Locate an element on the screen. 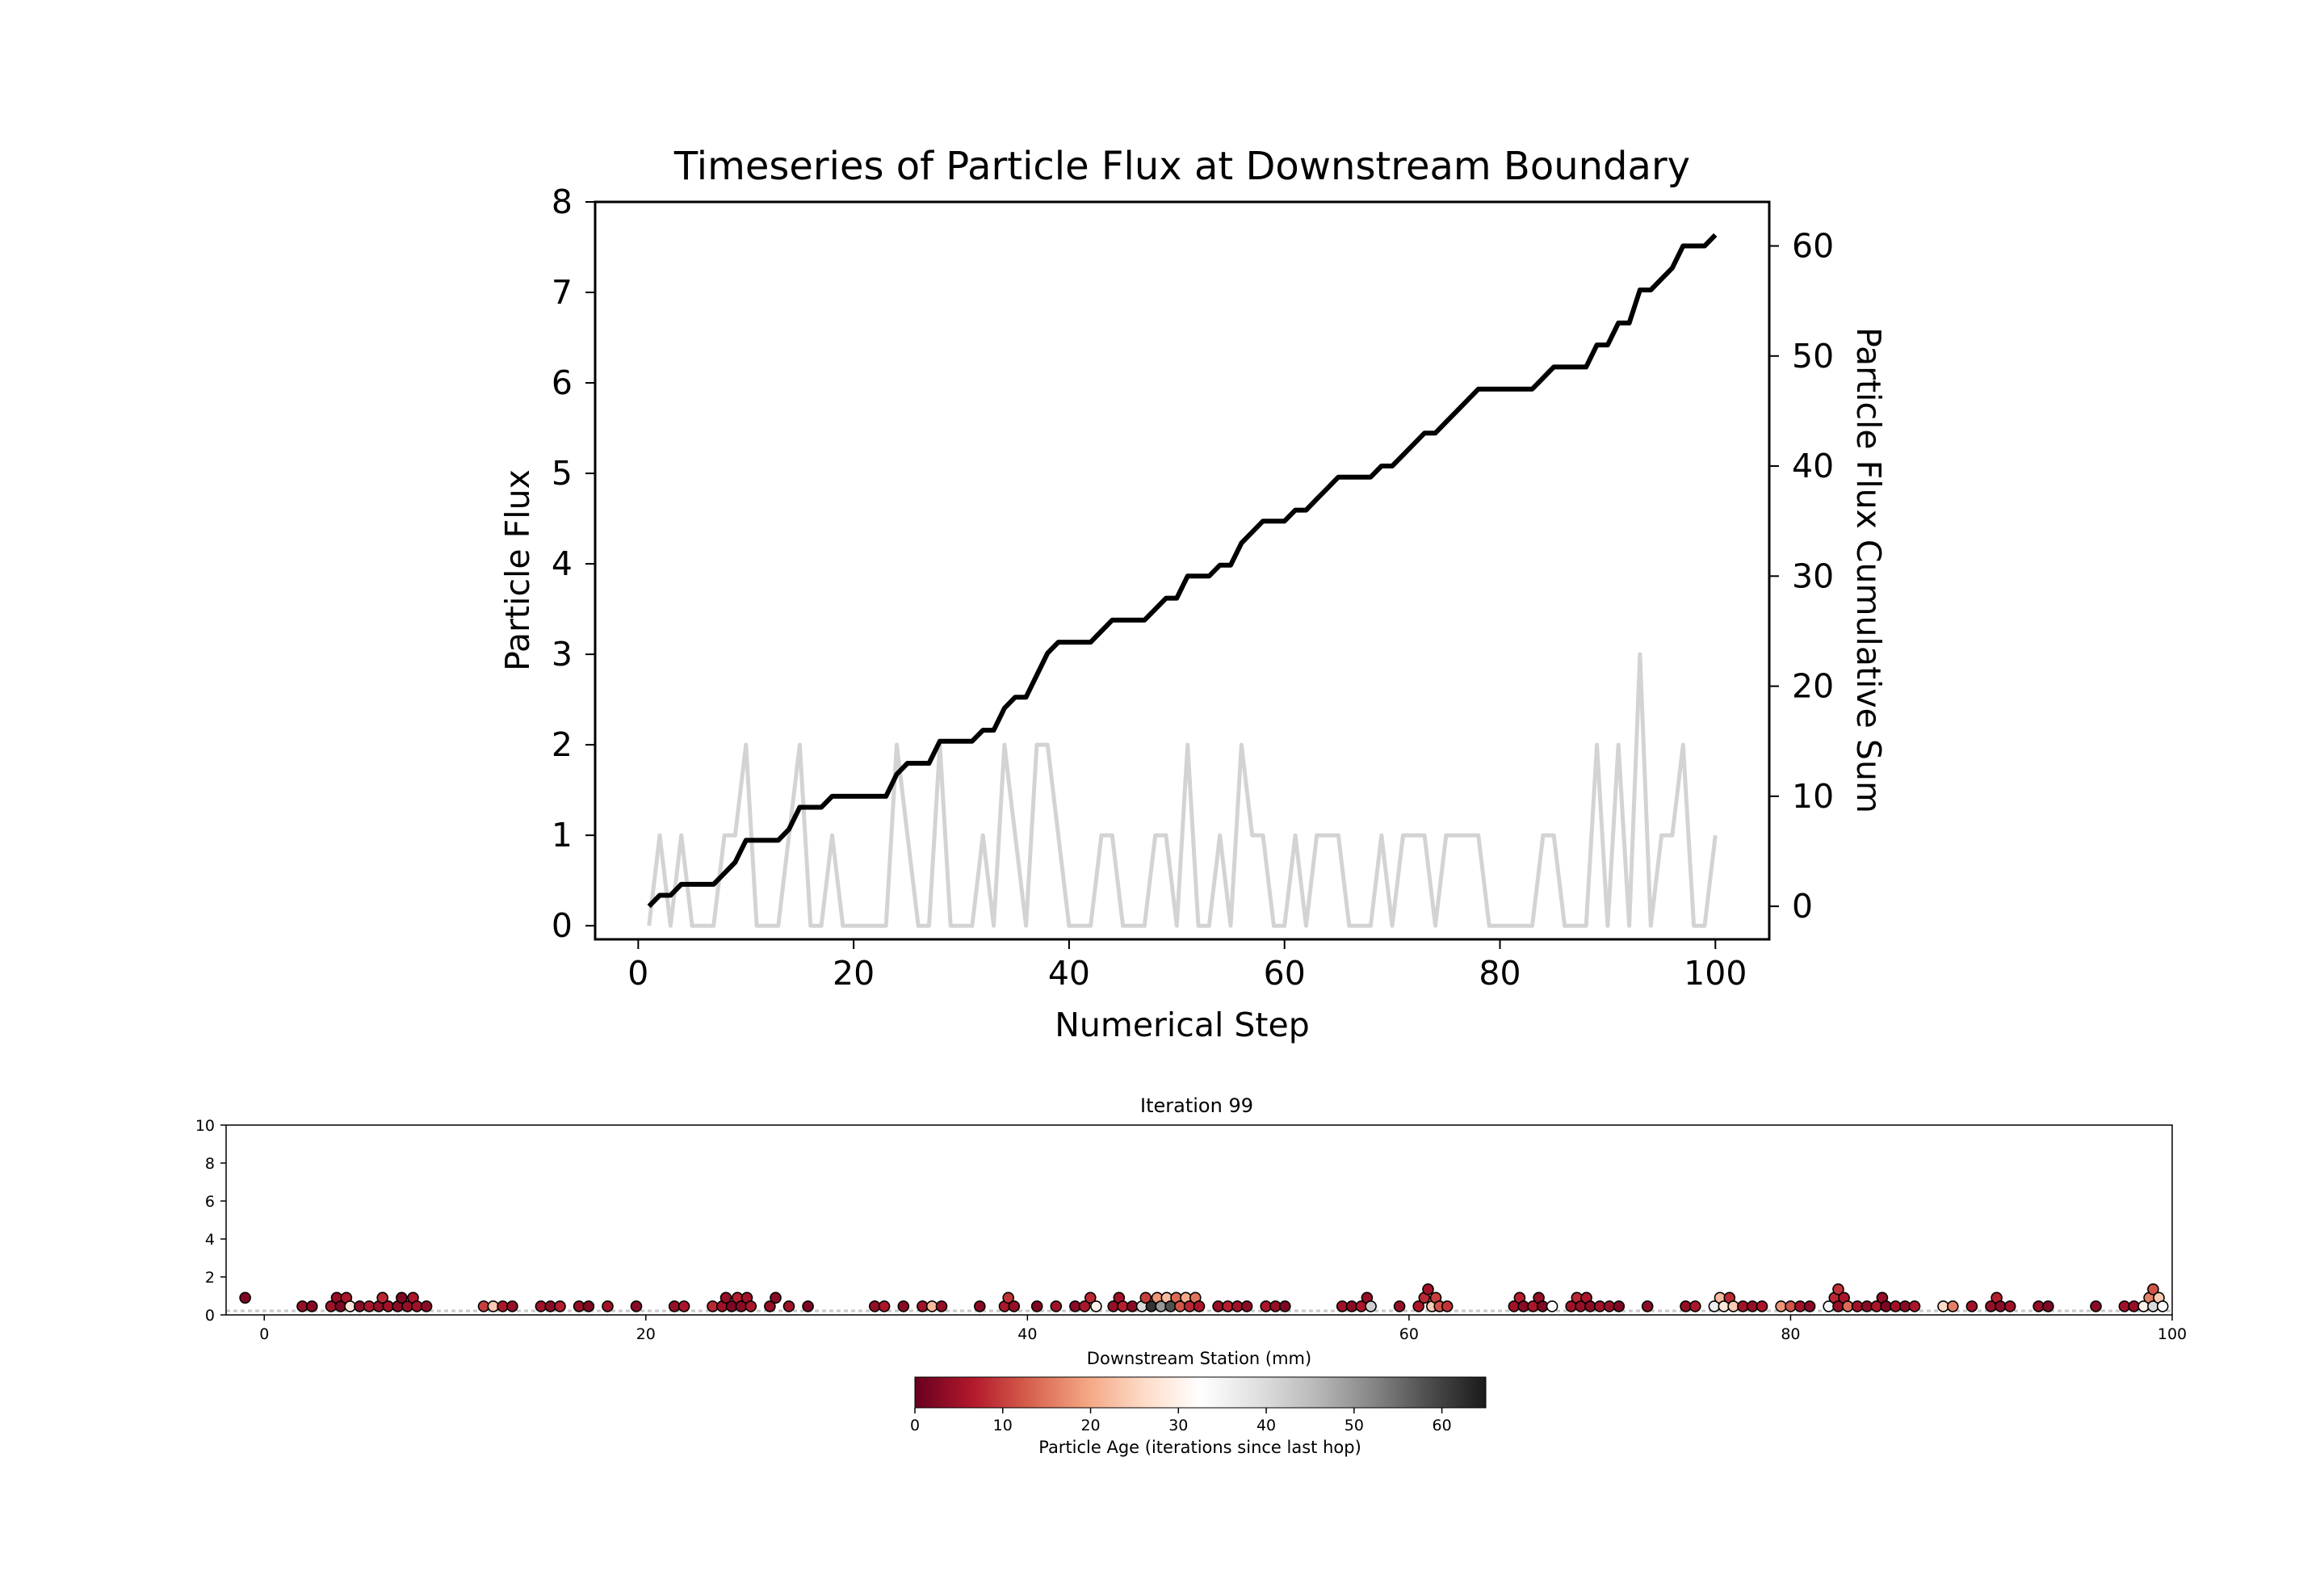 Image resolution: width=2324 pixels, height=1579 pixels. flux-y2-tick-label: 60 is located at coordinates (1813, 246).